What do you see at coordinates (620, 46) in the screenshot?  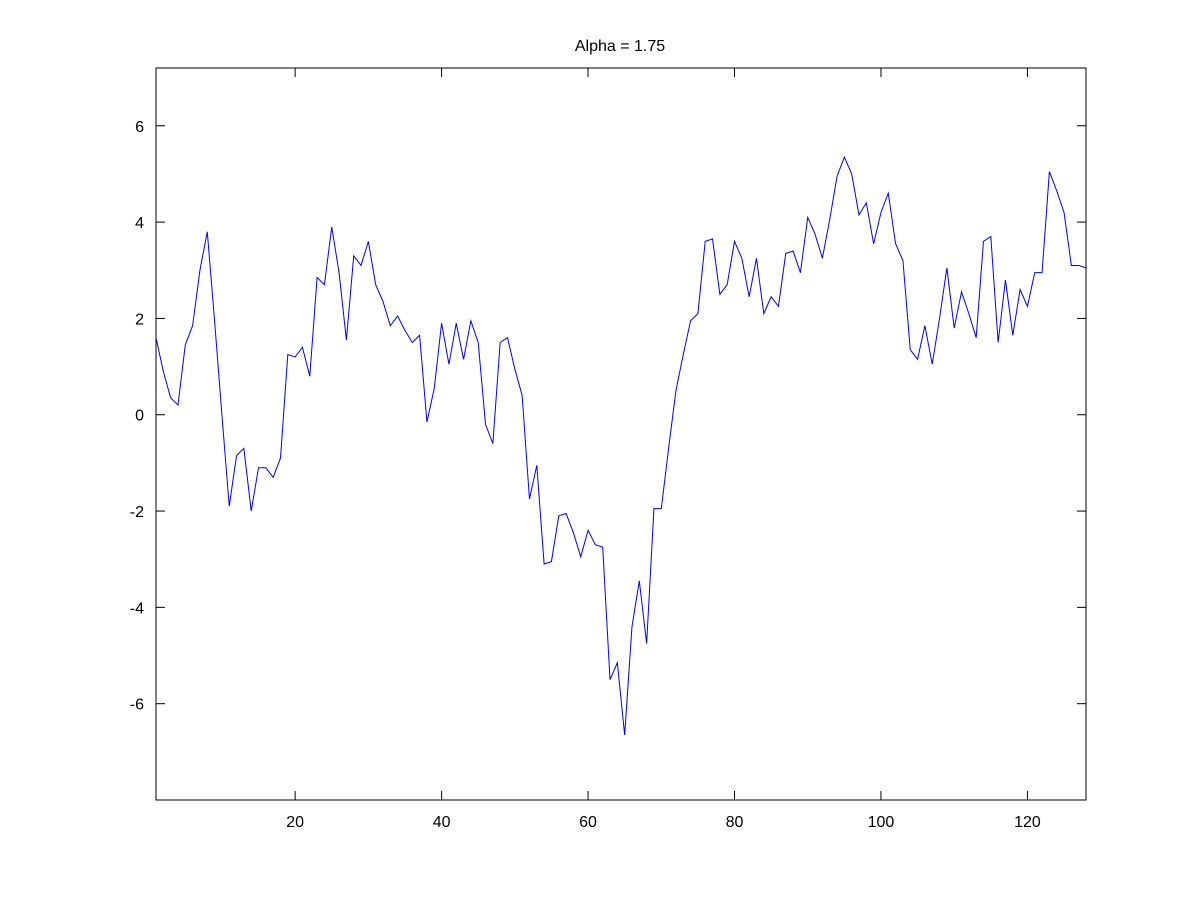 I see `chart-title: Alpha = 1.75` at bounding box center [620, 46].